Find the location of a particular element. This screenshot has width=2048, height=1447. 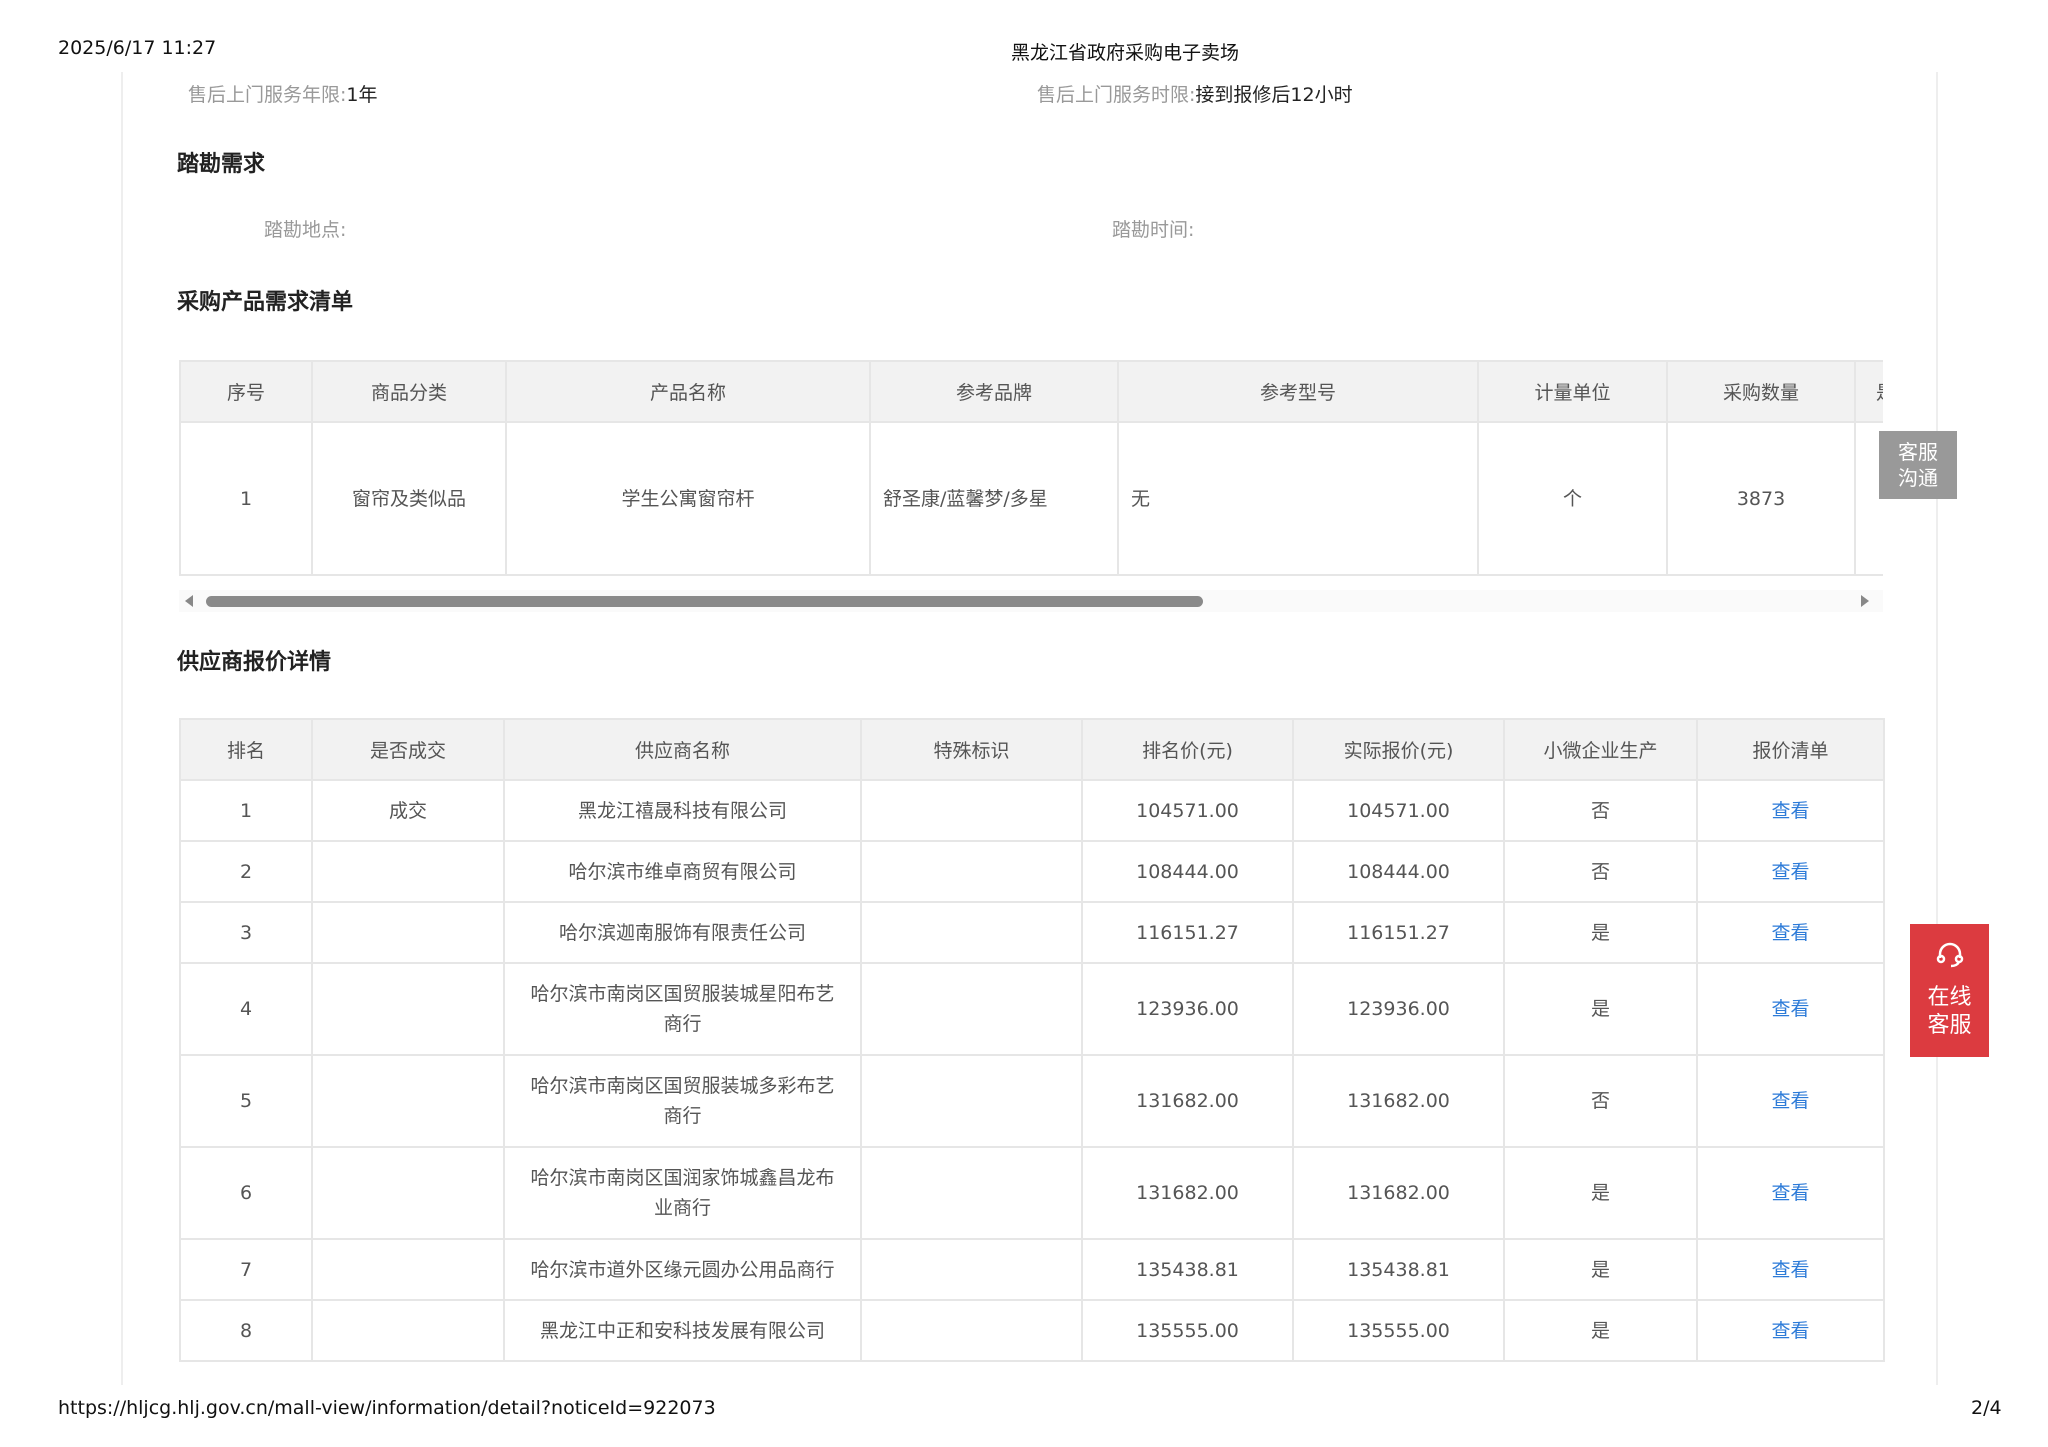

cell: 哈尔滨市南岗区国贸服装城星阳布艺商行 is located at coordinates (682, 1009).